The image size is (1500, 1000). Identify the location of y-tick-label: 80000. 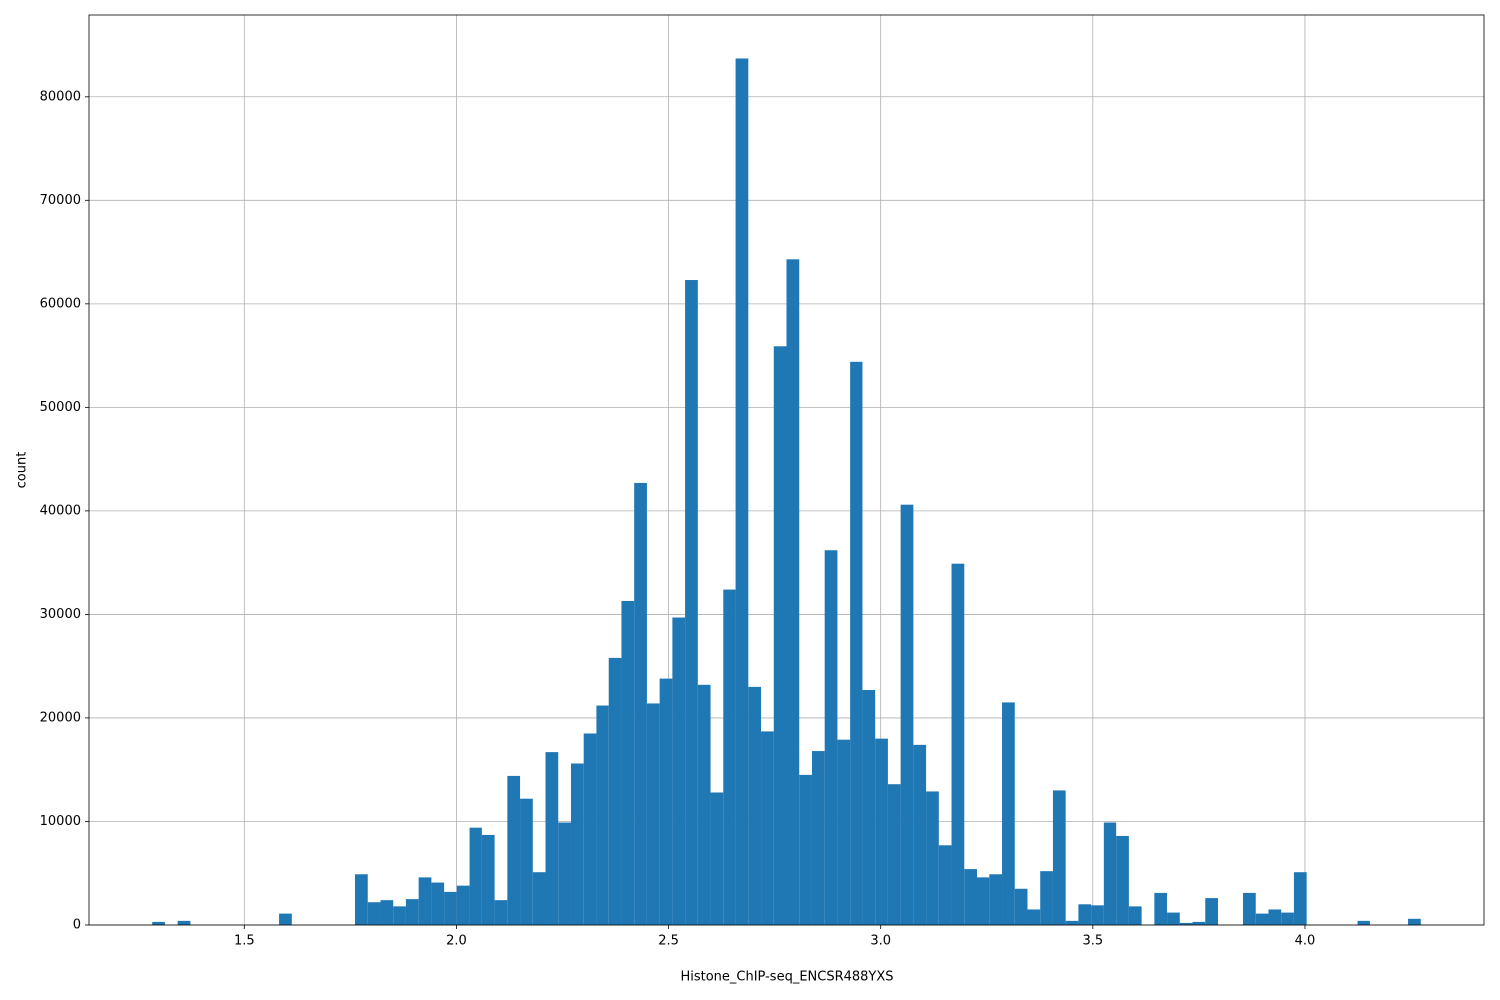
(60, 96).